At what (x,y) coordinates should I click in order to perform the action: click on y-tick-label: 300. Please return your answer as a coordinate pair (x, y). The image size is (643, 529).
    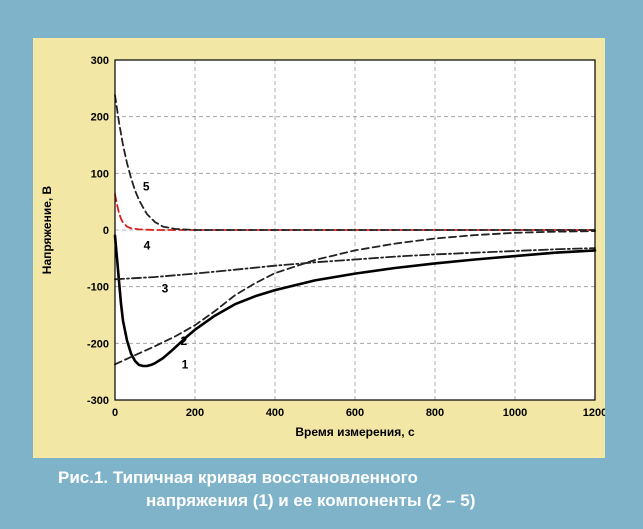
    Looking at the image, I should click on (100, 61).